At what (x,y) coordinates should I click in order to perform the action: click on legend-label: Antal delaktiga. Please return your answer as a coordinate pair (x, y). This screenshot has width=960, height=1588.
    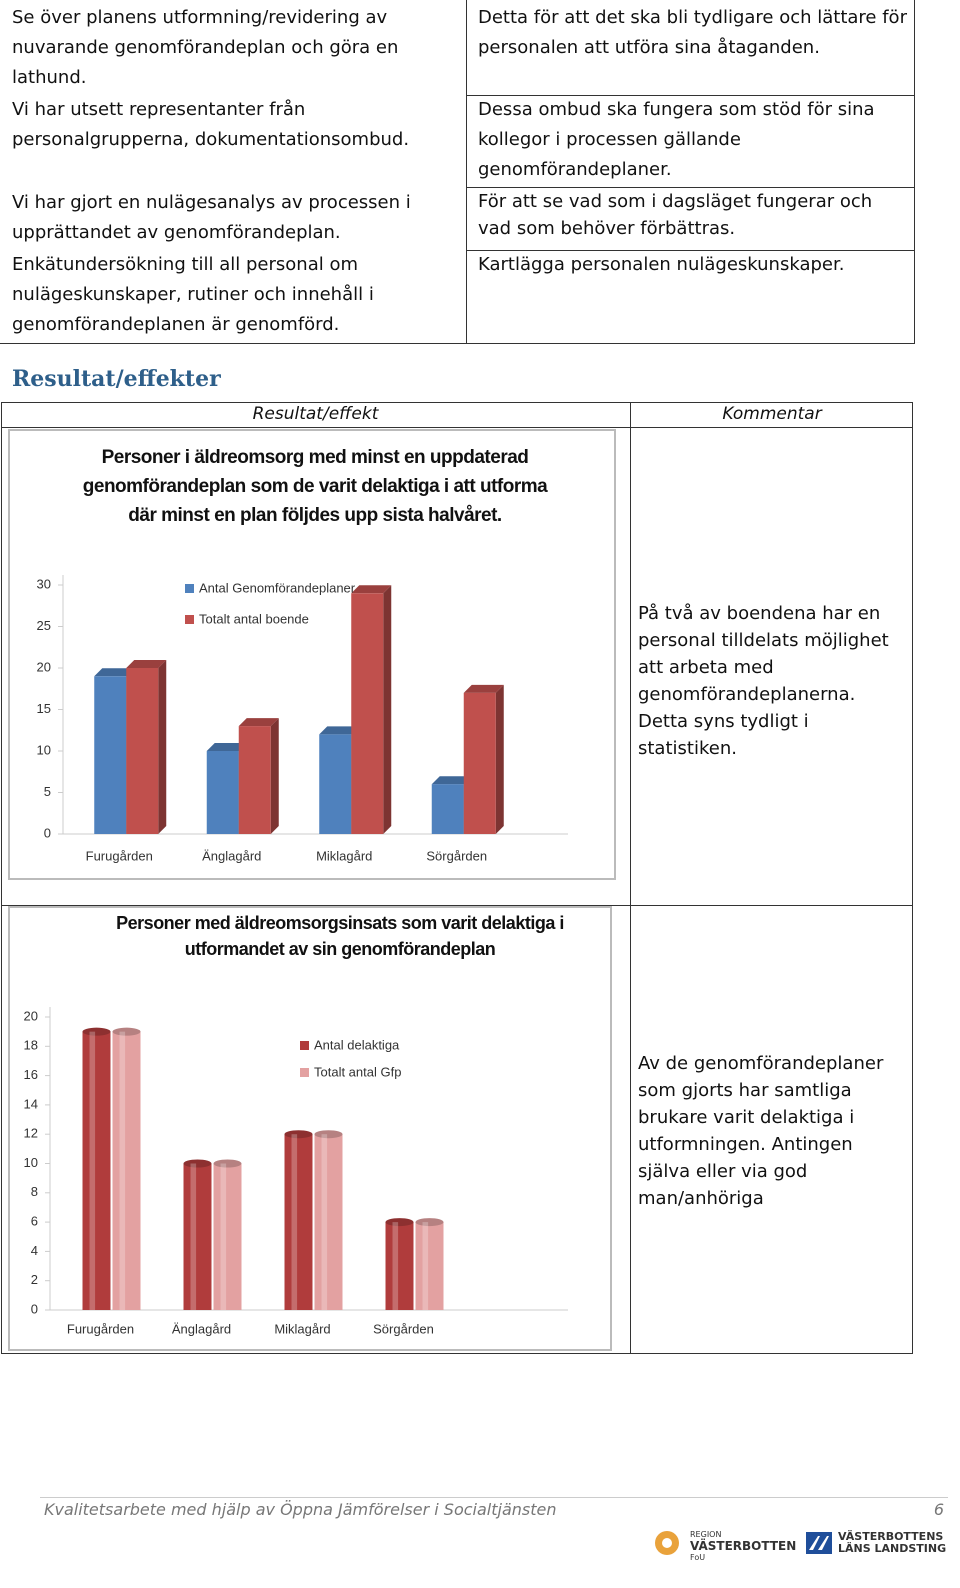
    Looking at the image, I should click on (357, 1044).